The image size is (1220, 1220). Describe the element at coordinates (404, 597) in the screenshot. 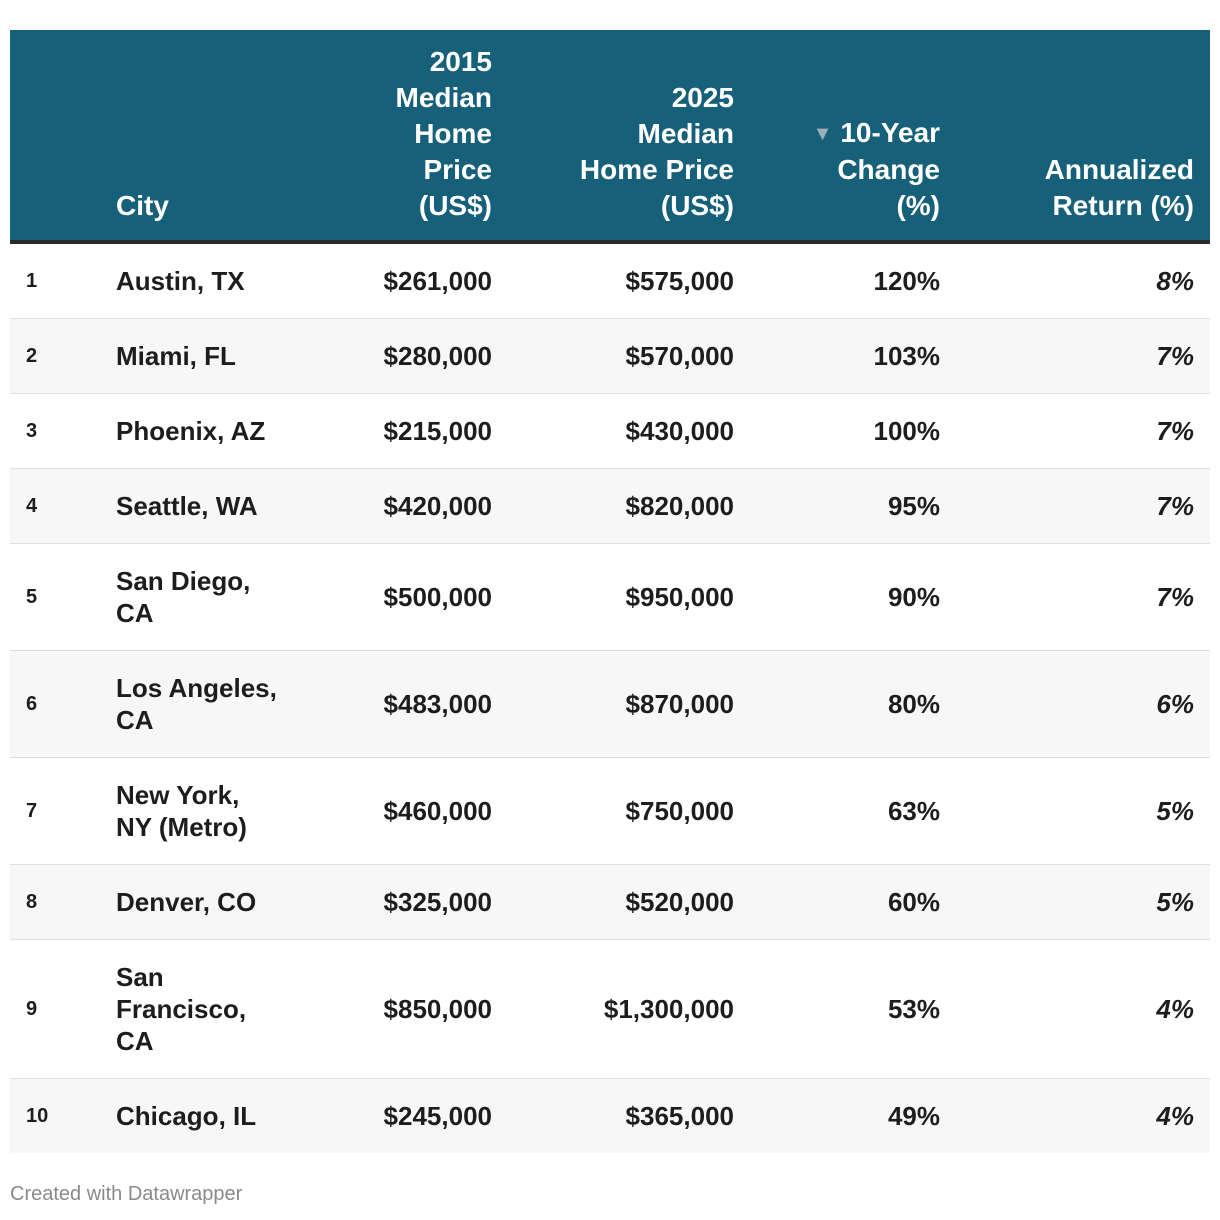

I see `price-2015-cell: $500,000` at that location.